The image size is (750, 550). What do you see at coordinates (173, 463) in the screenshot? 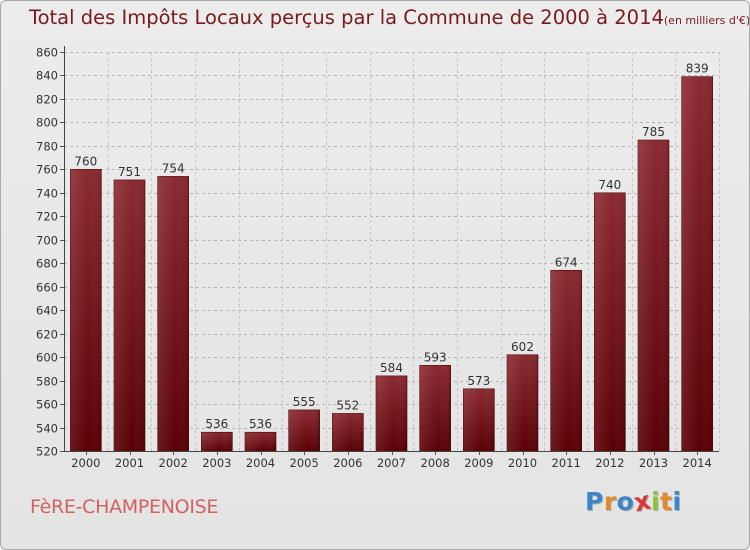
I see `x-tick-label: 2002` at bounding box center [173, 463].